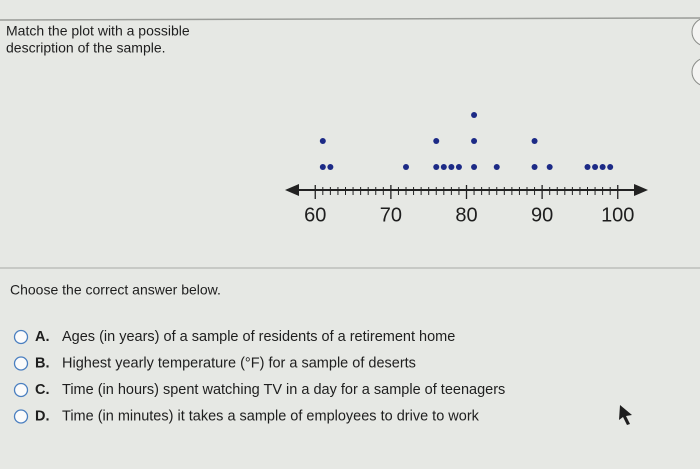 The height and width of the screenshot is (469, 700). Describe the element at coordinates (315, 215) in the screenshot. I see `x-tick-label: 60` at that location.